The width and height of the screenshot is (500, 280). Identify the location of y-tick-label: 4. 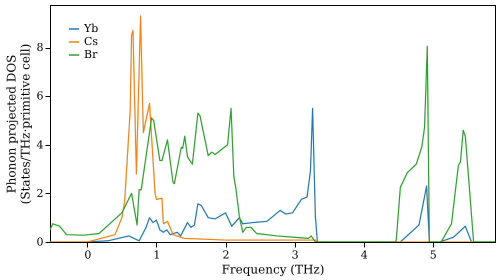
(40, 145).